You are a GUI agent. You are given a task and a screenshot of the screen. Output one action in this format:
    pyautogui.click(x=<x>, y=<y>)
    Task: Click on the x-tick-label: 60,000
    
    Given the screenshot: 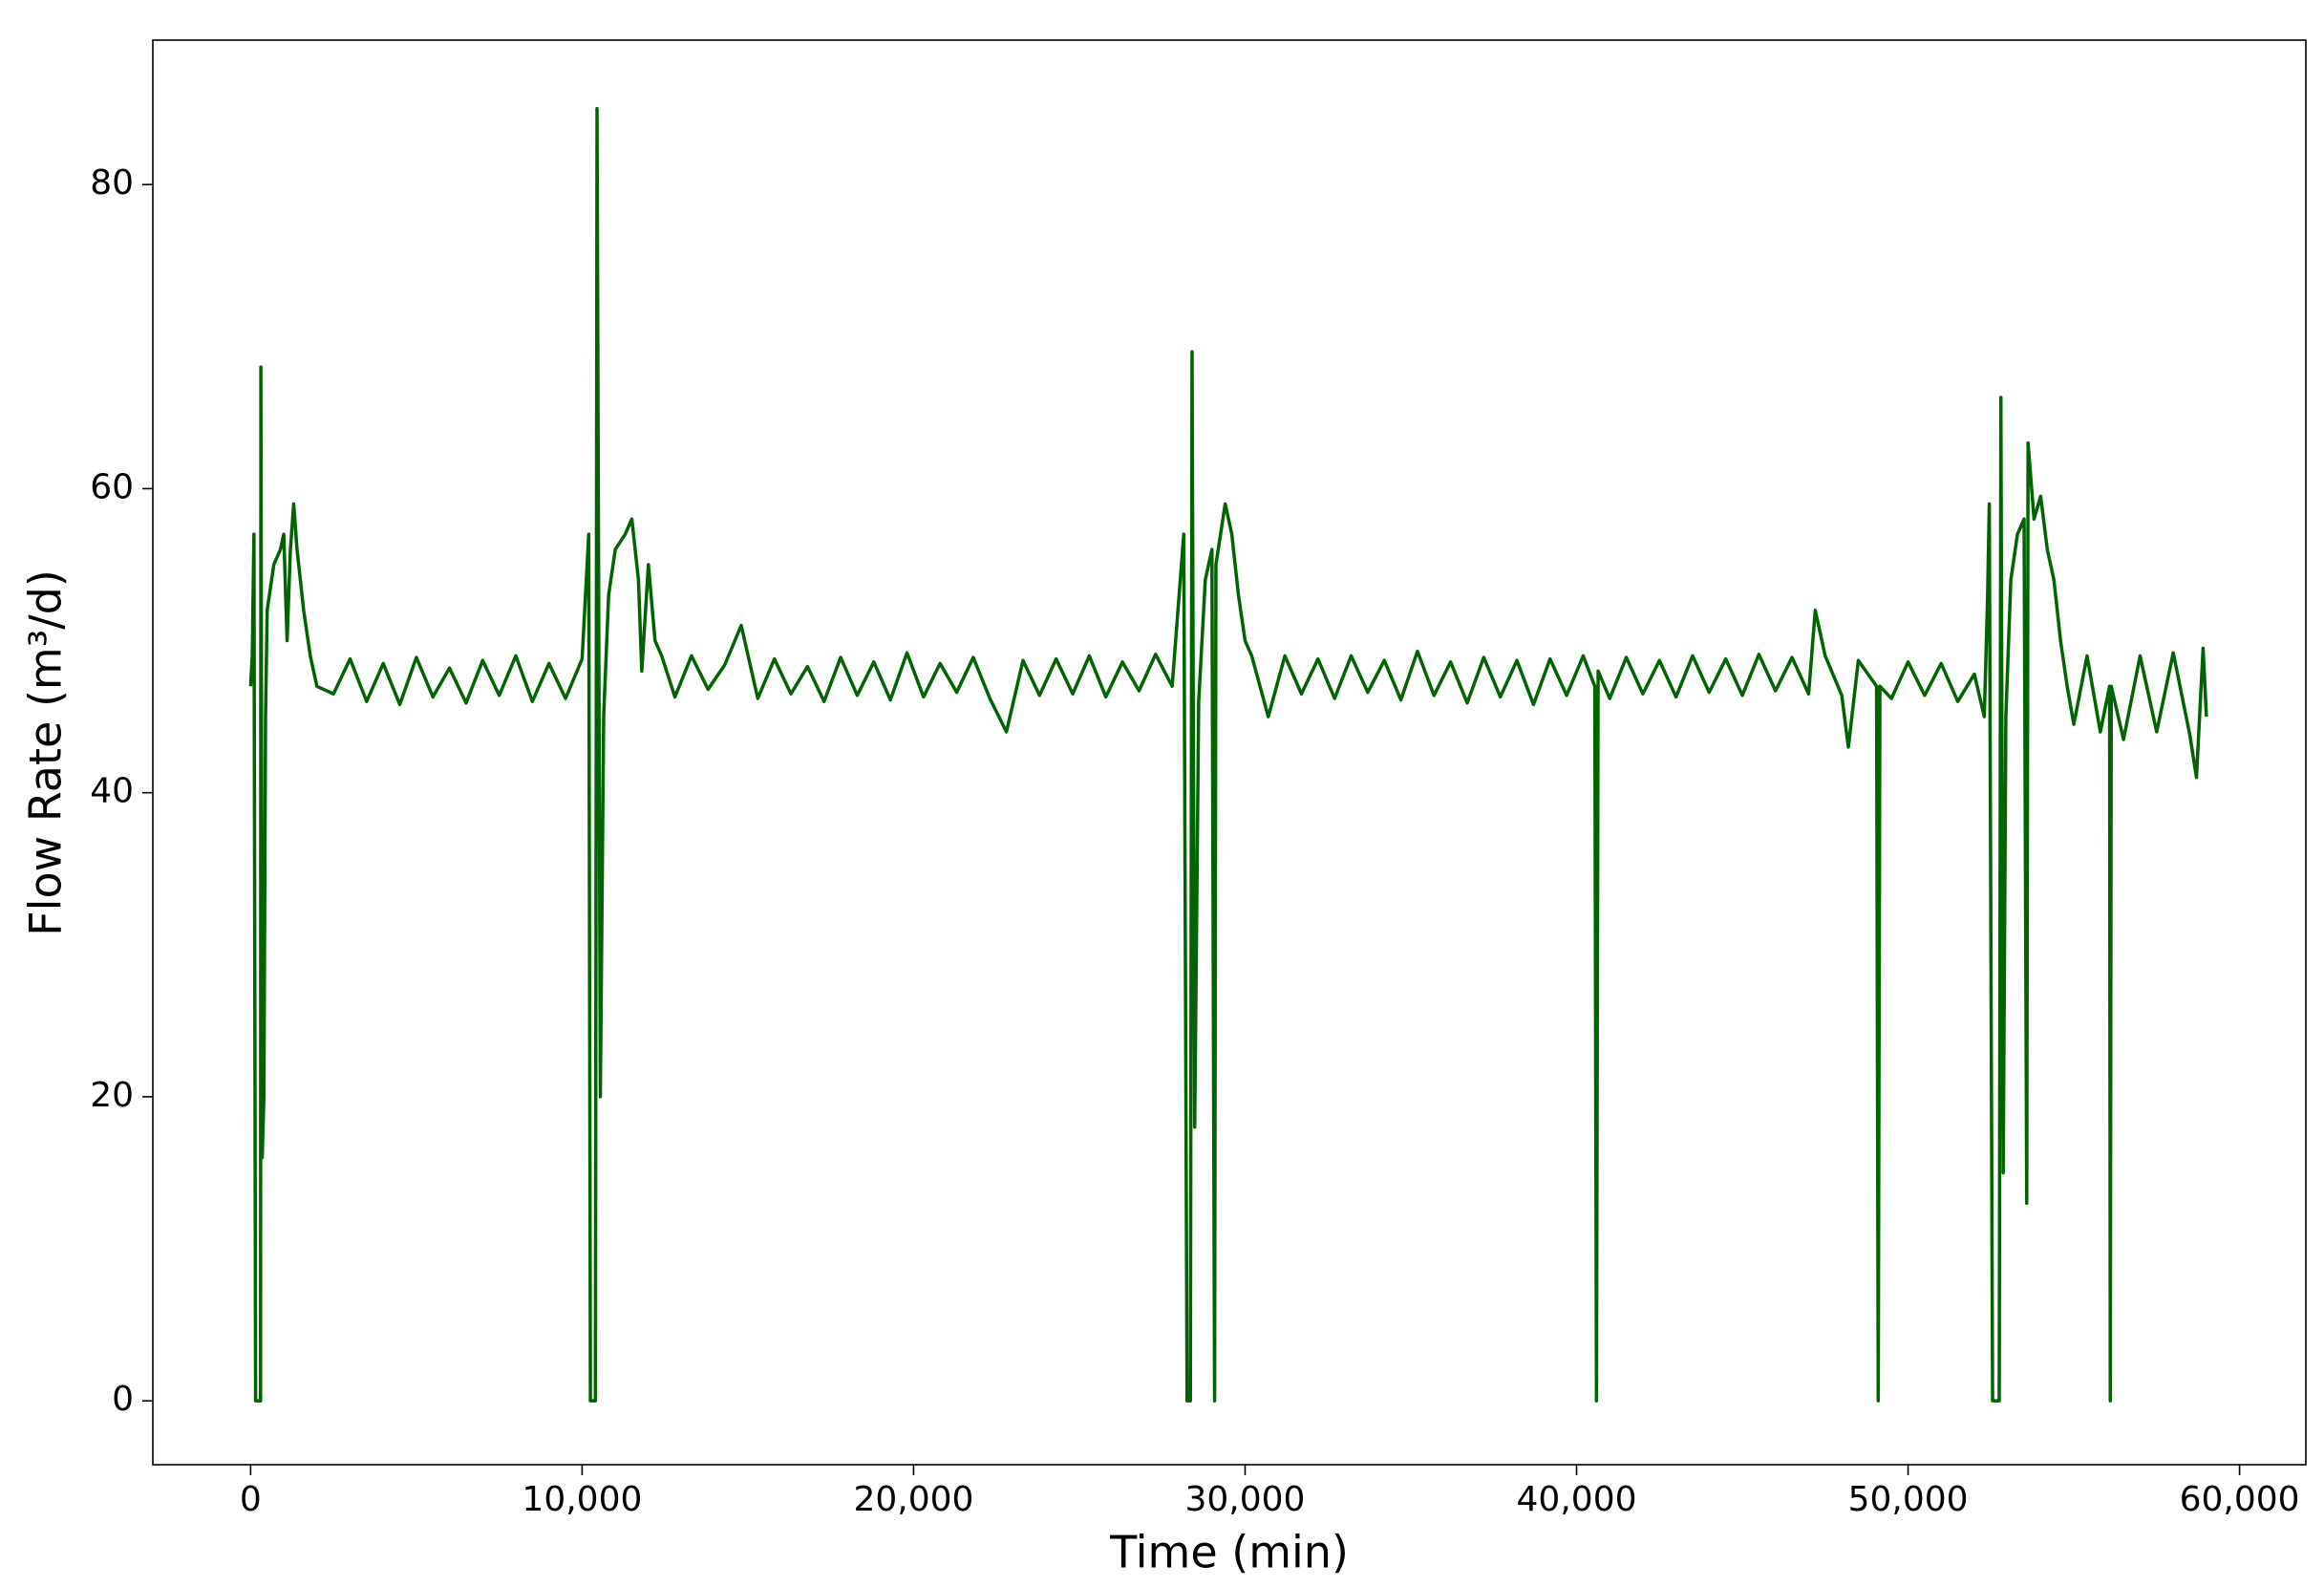 What is the action you would take?
    pyautogui.click(x=2240, y=1499)
    